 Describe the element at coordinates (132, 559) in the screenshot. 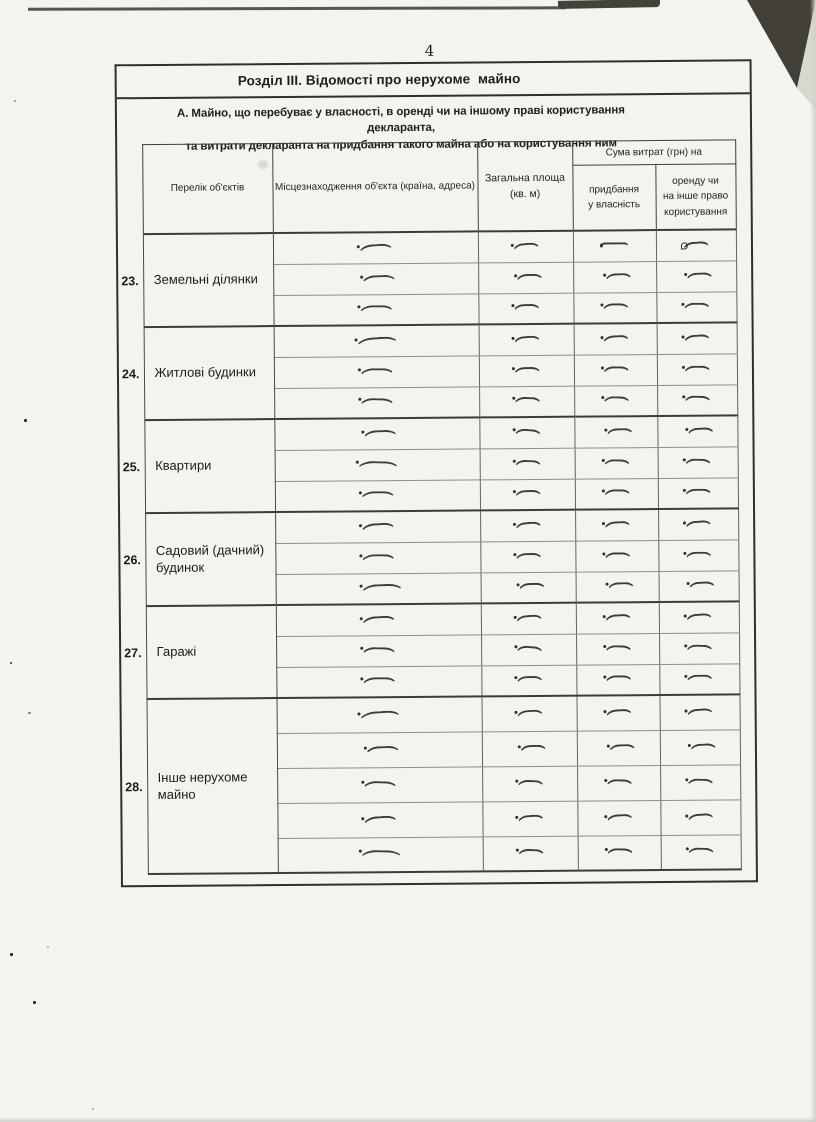

I see `row-number: 26.` at that location.